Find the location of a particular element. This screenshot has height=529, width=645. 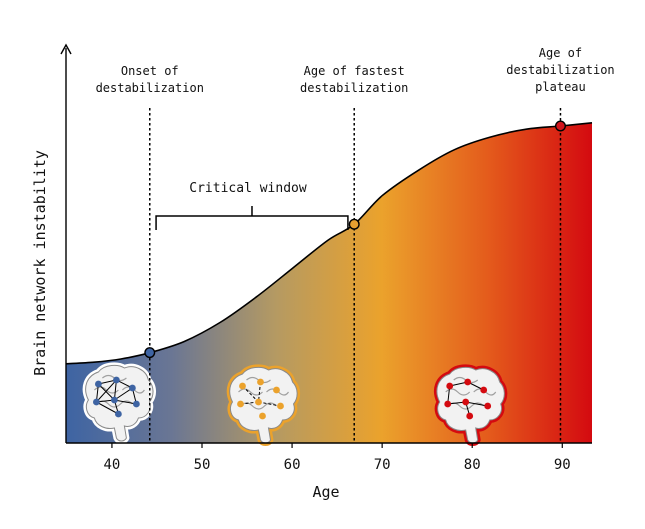

x-tick-label: 90 is located at coordinates (562, 465).